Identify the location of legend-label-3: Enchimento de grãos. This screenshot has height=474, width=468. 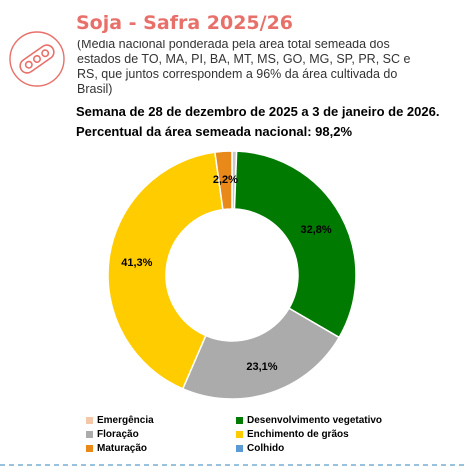
(298, 434).